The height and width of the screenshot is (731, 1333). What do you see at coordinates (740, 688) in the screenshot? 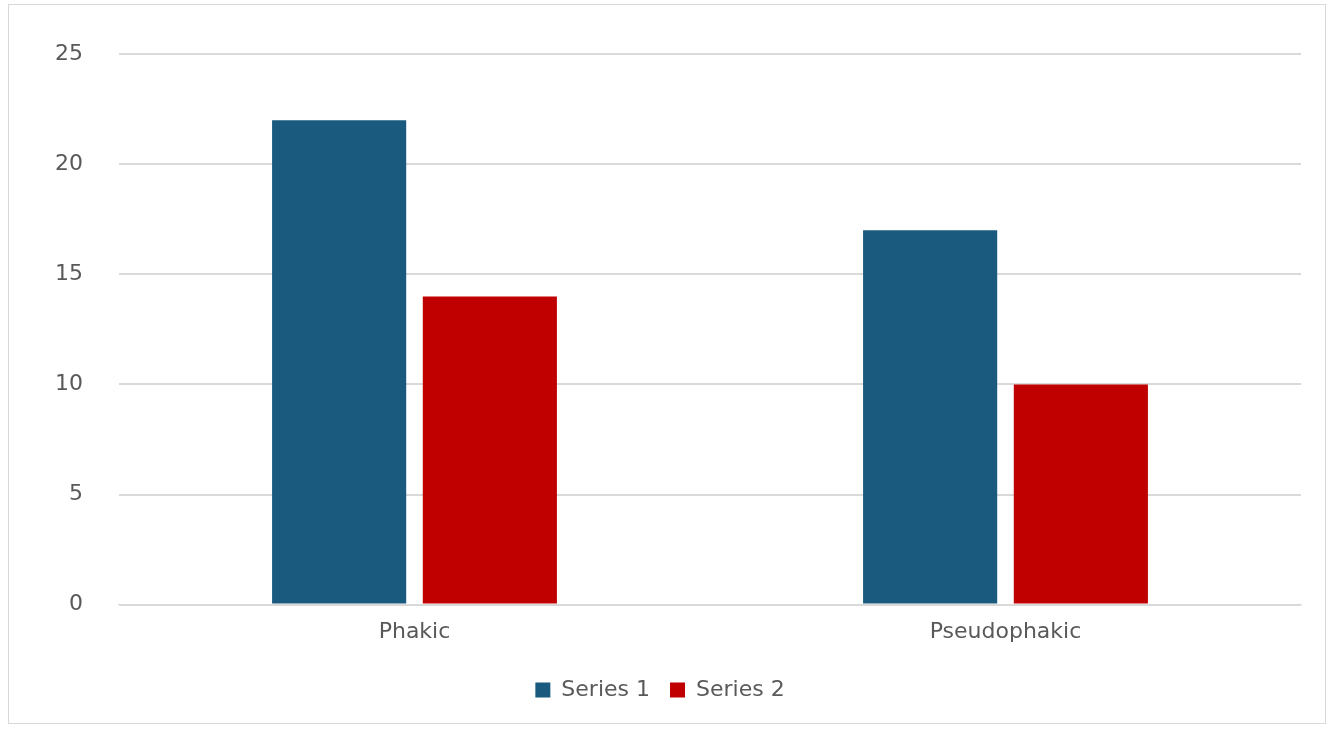
I see `legend-label: Series 2` at bounding box center [740, 688].